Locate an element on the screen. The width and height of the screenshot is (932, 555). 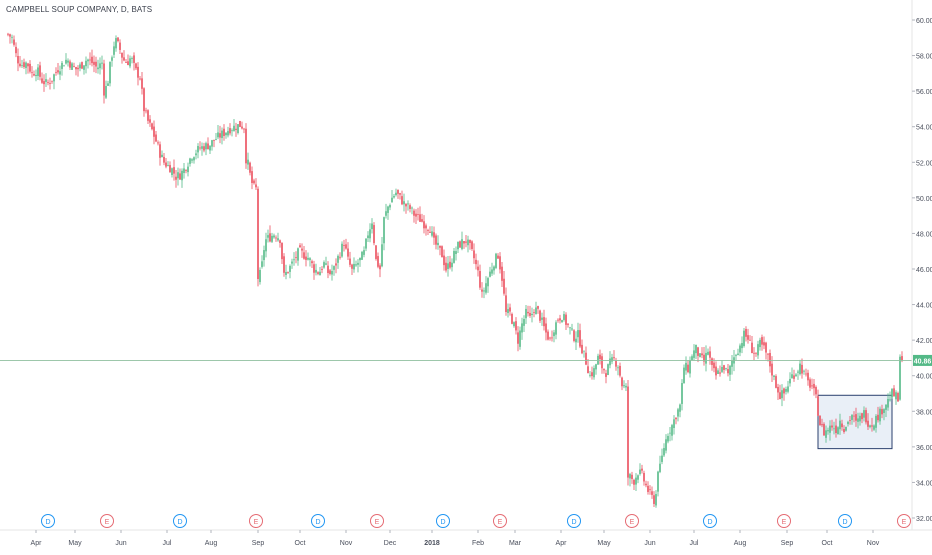
y-tick-label: 46.00 is located at coordinates (924, 270).